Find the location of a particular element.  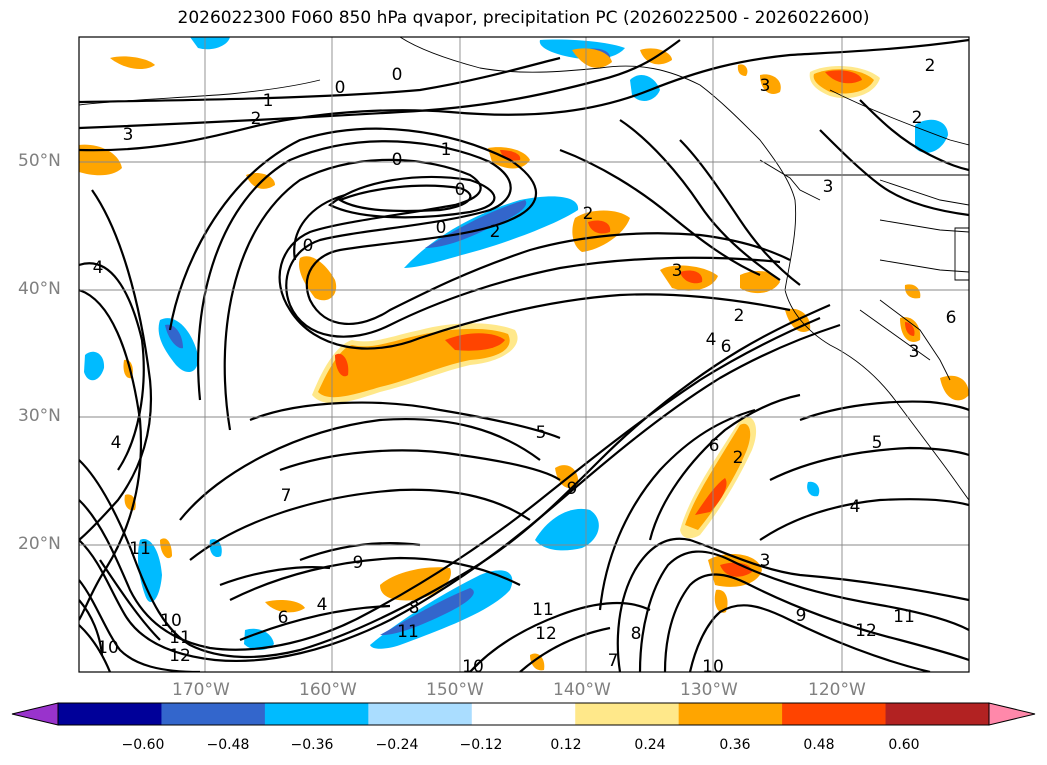

colorbar-tick-label: 0.60 is located at coordinates (904, 745).